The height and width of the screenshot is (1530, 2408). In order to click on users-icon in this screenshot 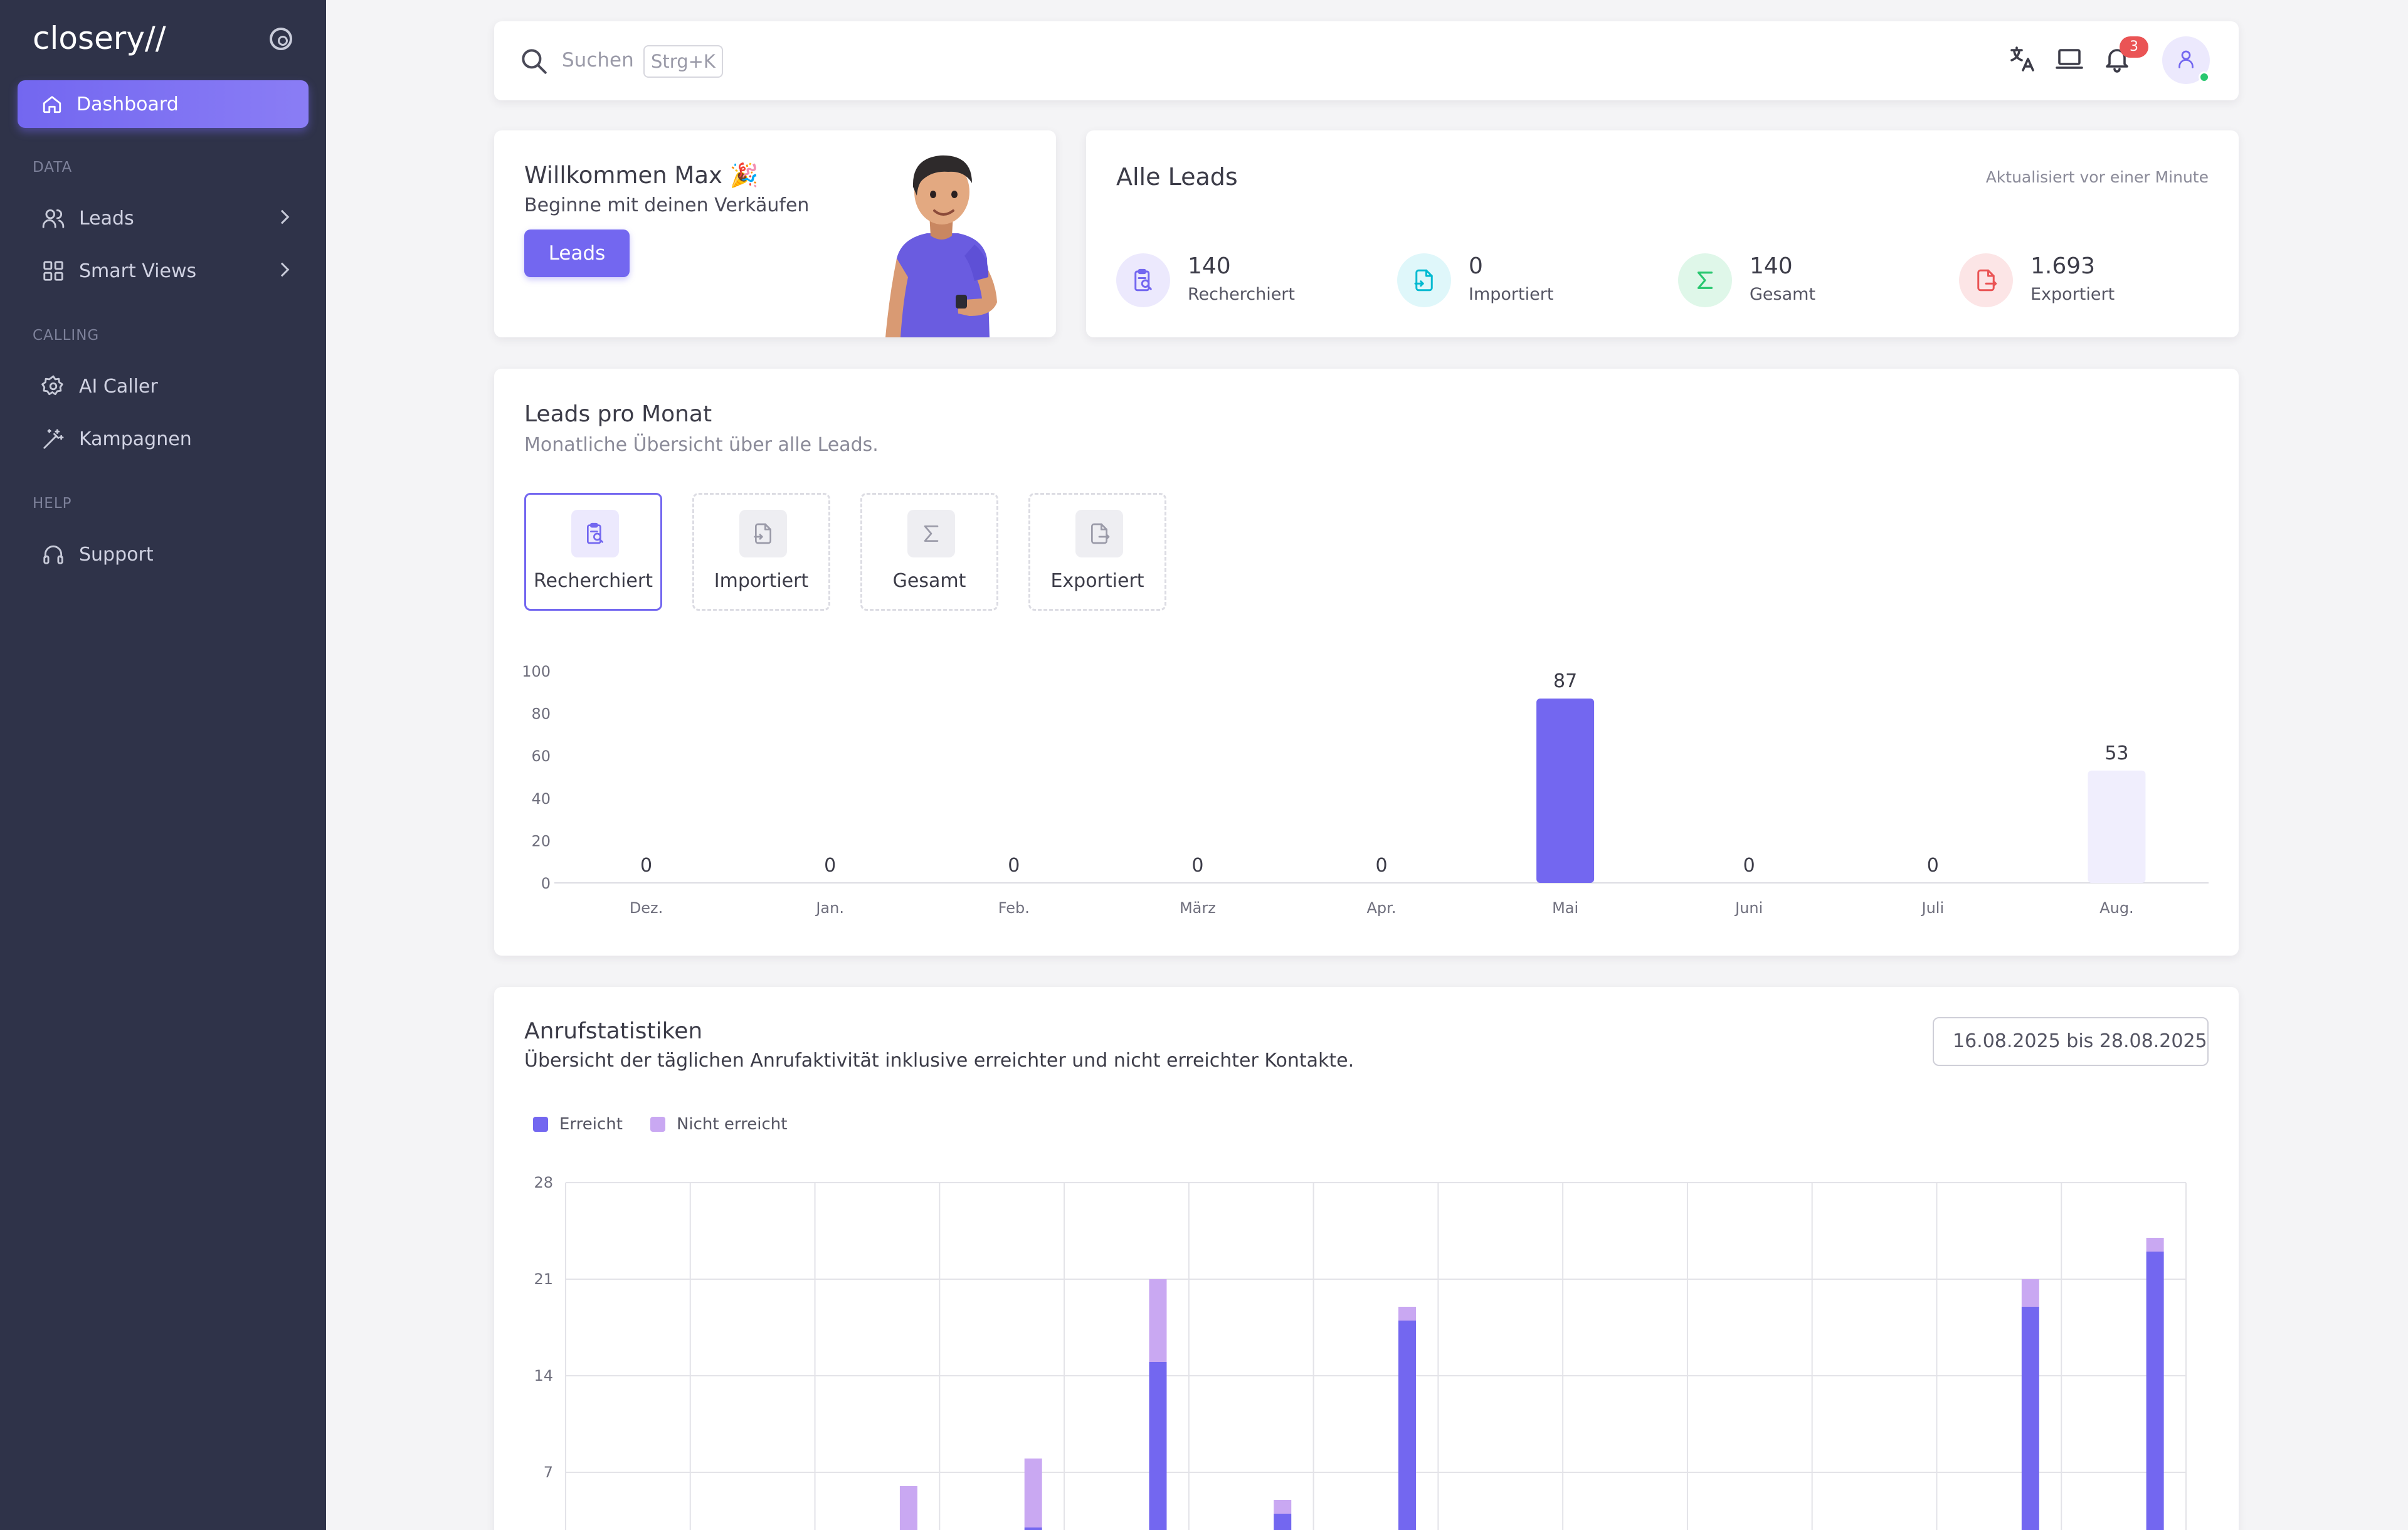, I will do `click(53, 218)`.